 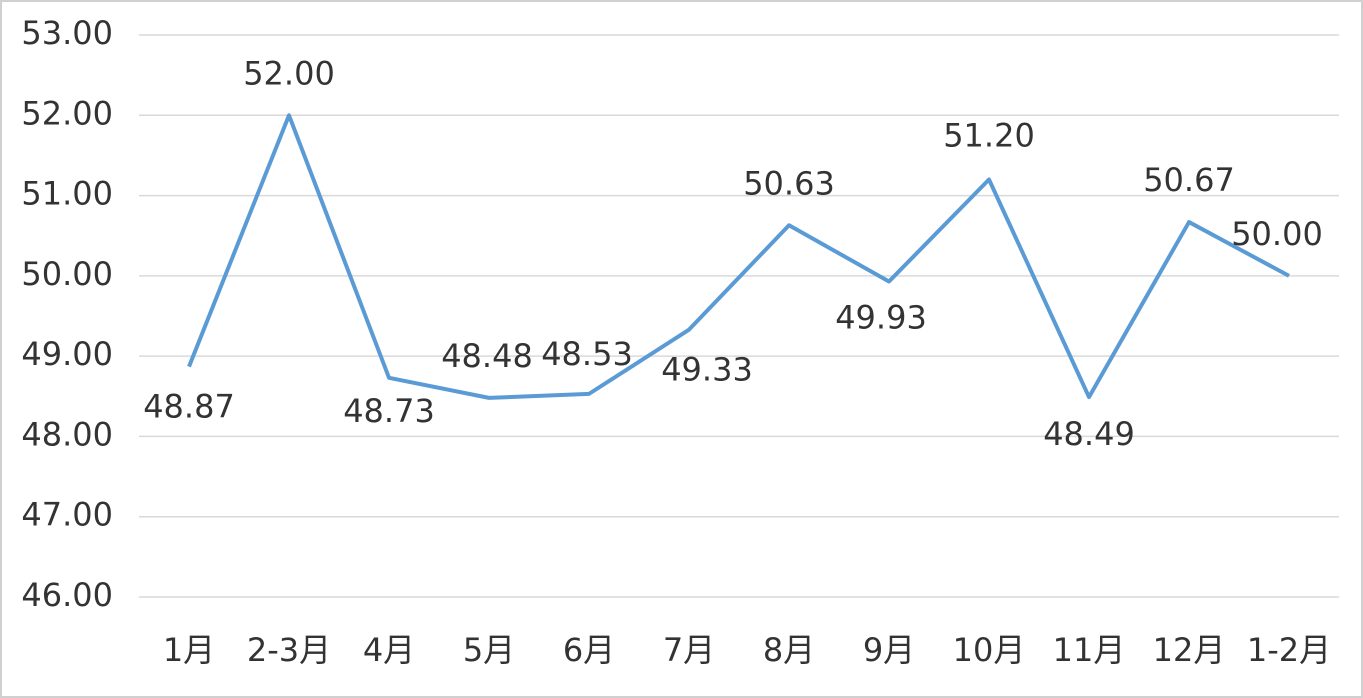 What do you see at coordinates (67, 434) in the screenshot?
I see `y-tick-label: 48.00` at bounding box center [67, 434].